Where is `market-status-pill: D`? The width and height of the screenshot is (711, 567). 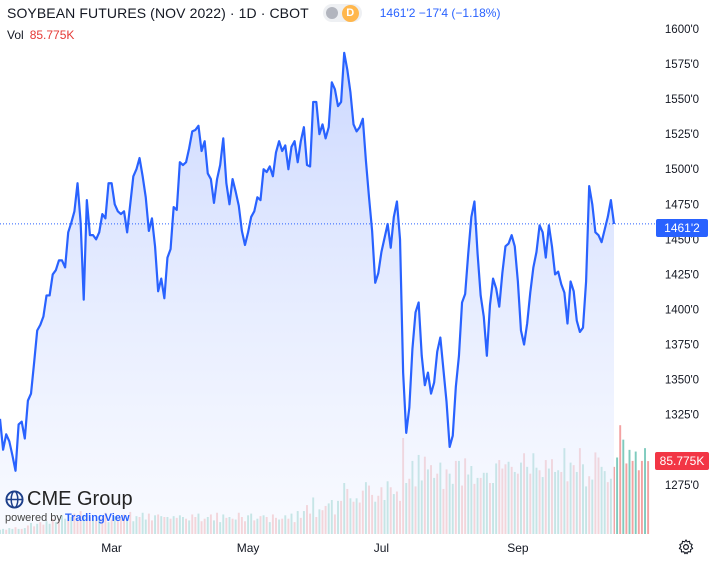 market-status-pill: D is located at coordinates (342, 13).